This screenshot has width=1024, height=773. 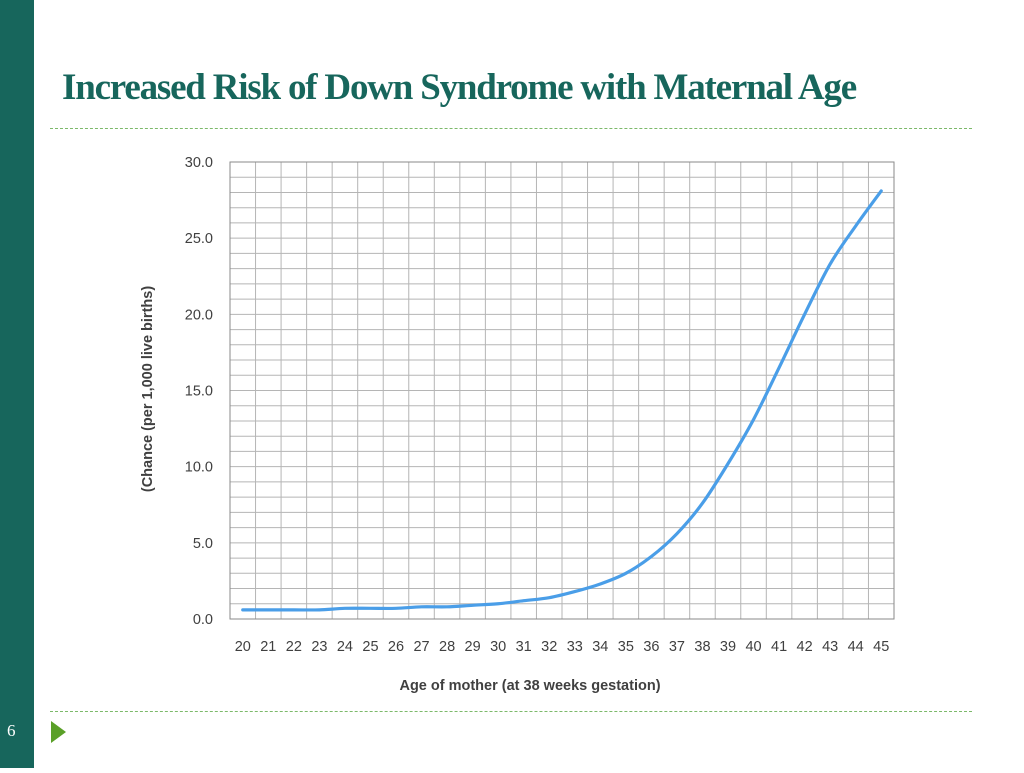 What do you see at coordinates (529, 686) in the screenshot?
I see `x-axis-label: Age of mother (at 38 weeks gestation)` at bounding box center [529, 686].